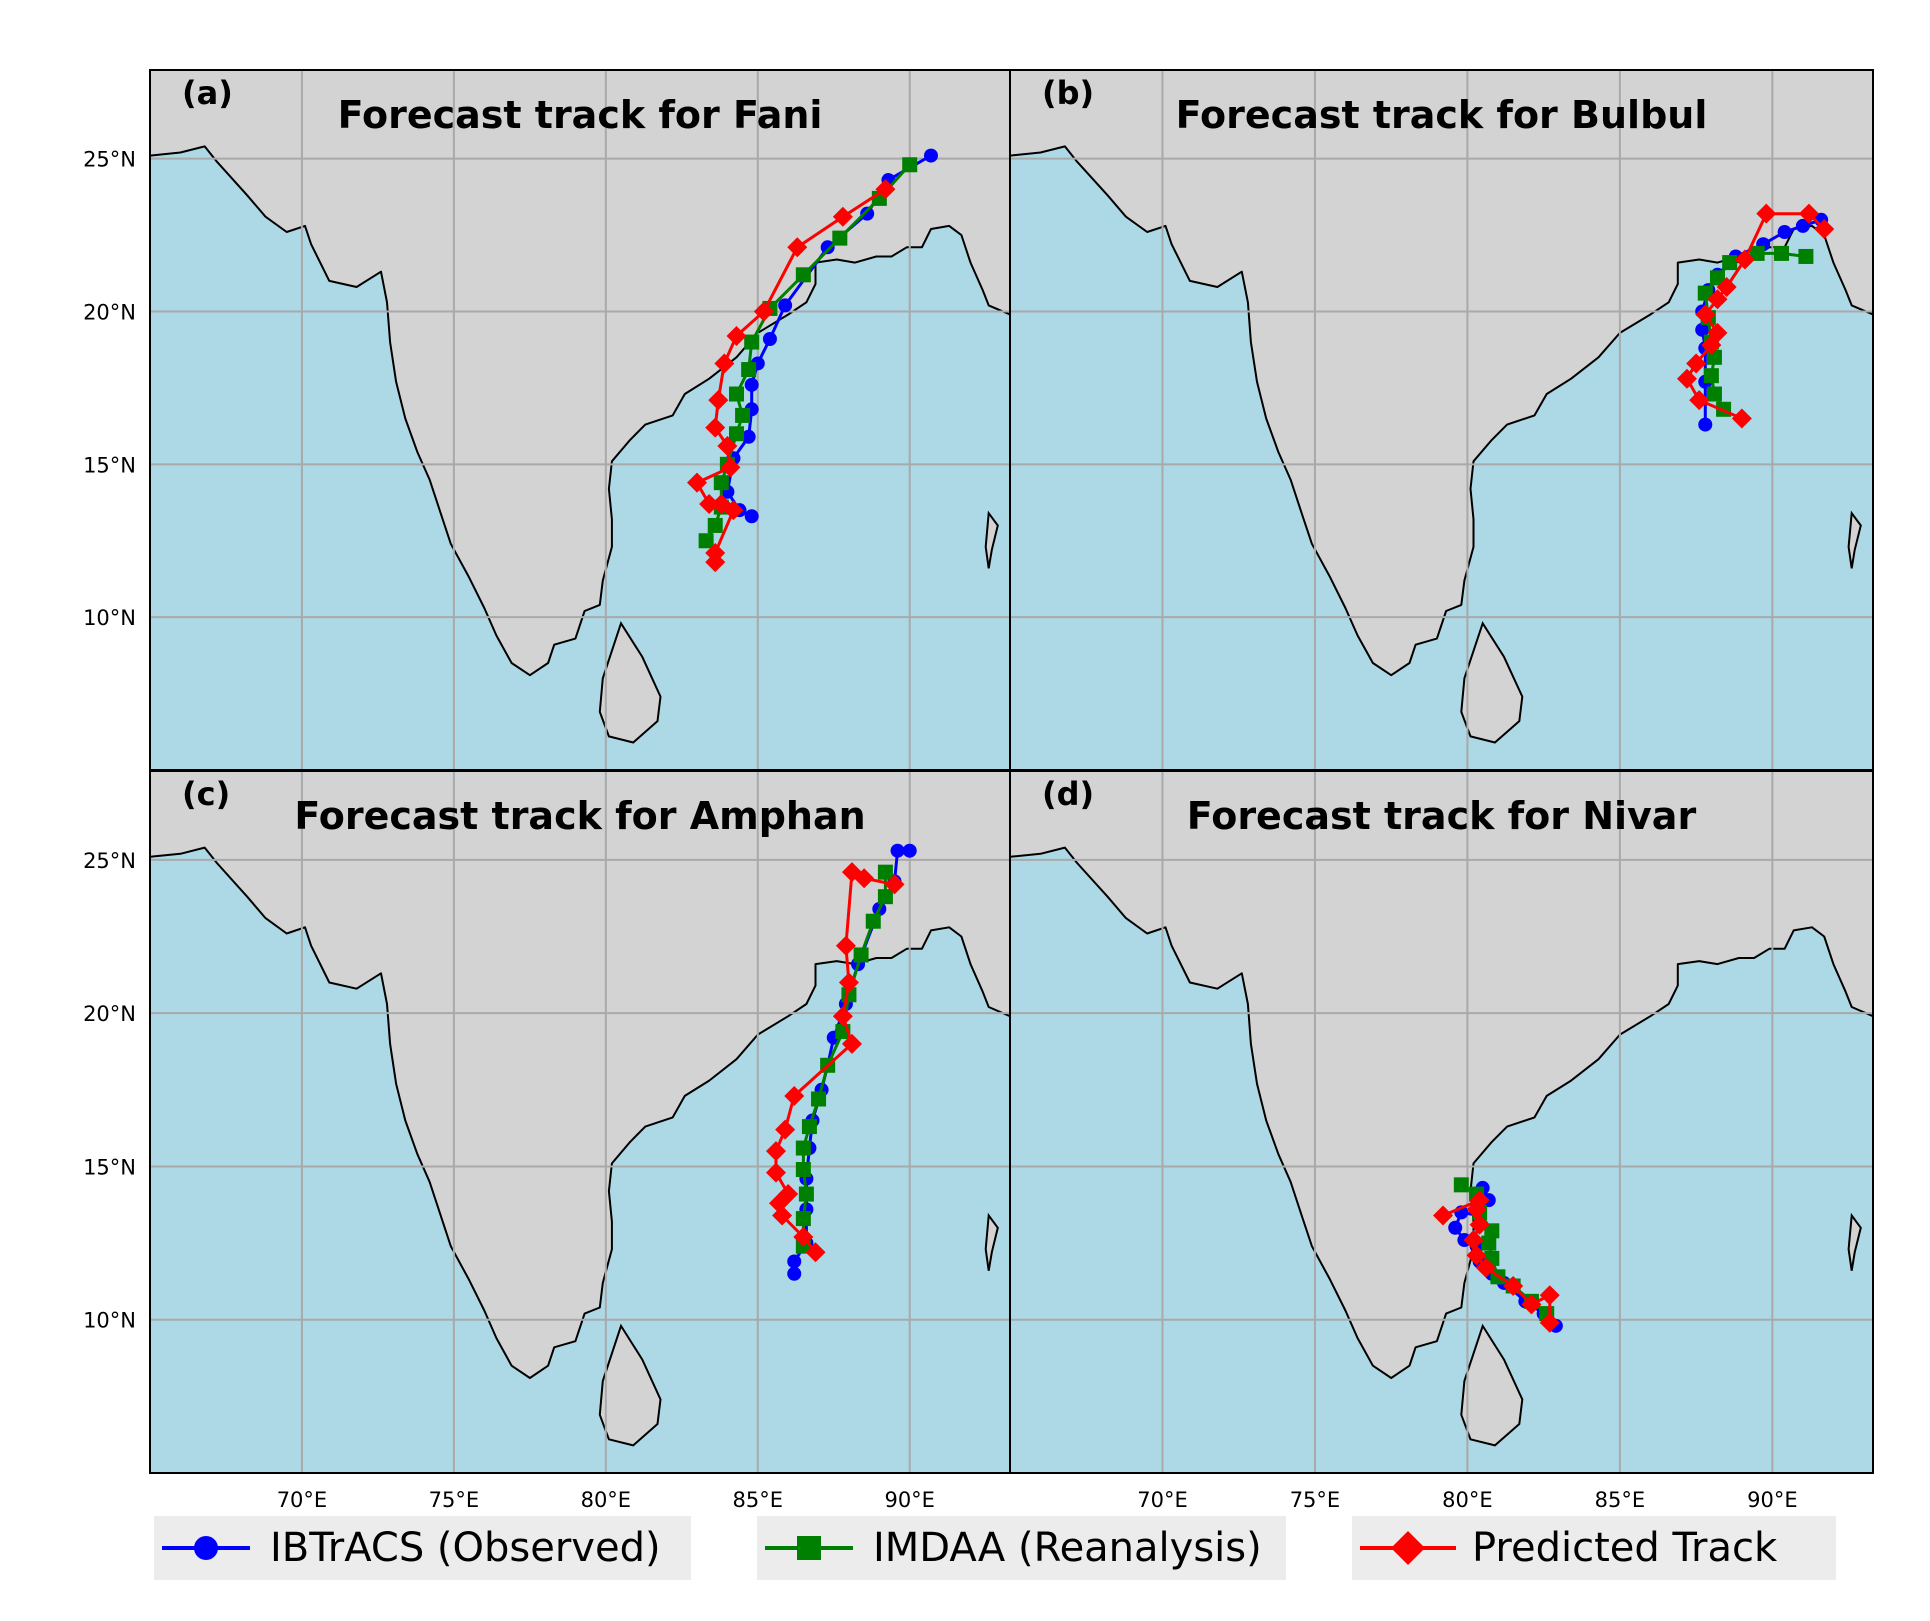 The height and width of the screenshot is (1621, 1930). I want to click on panel-label: (b), so click(1068, 93).